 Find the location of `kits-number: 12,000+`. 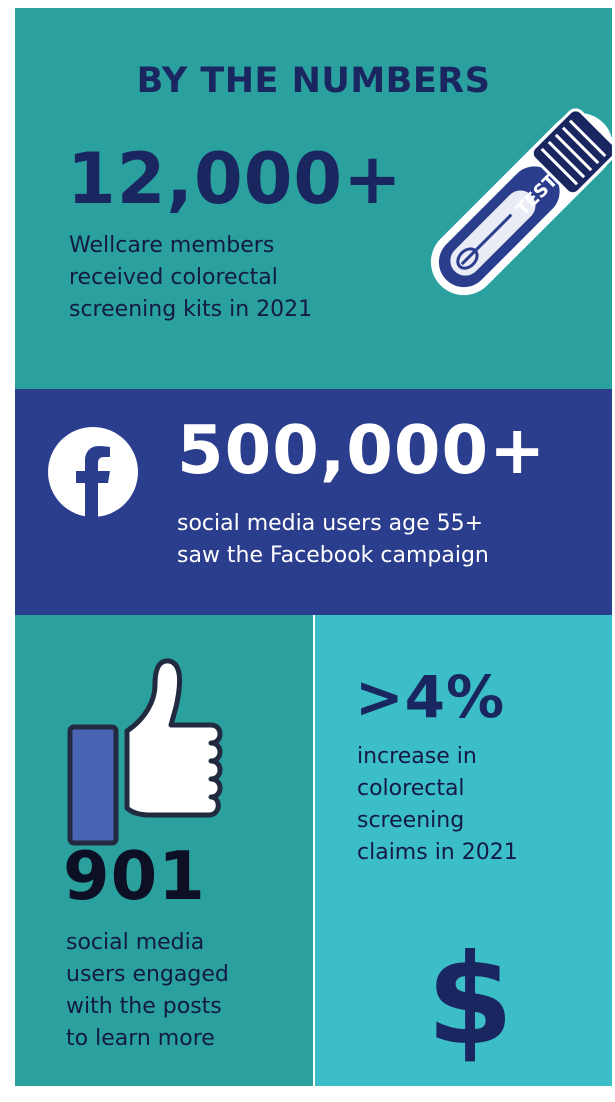

kits-number: 12,000+ is located at coordinates (235, 179).